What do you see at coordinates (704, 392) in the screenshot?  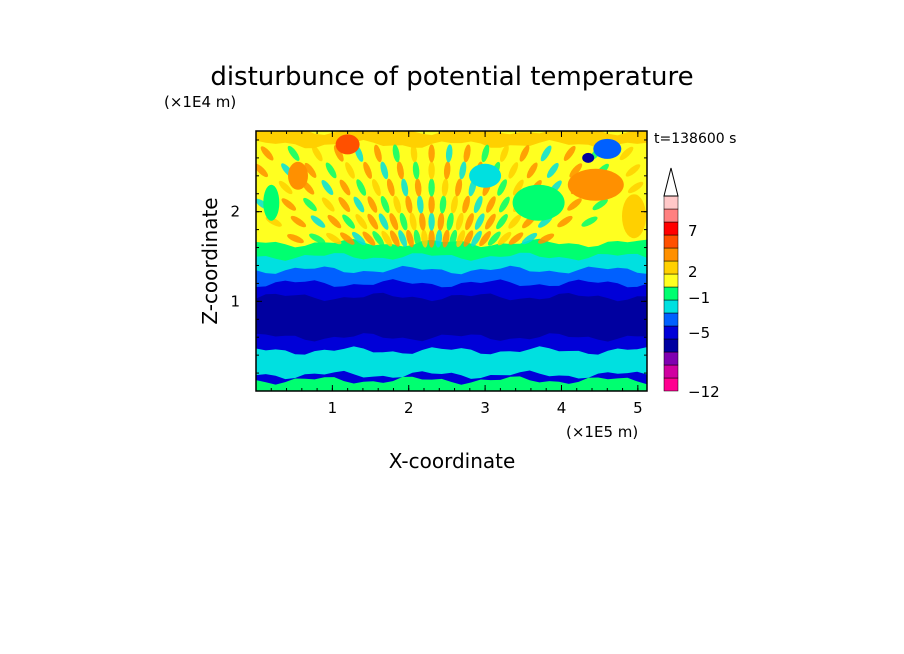 I see `colorbar-label: −12` at bounding box center [704, 392].